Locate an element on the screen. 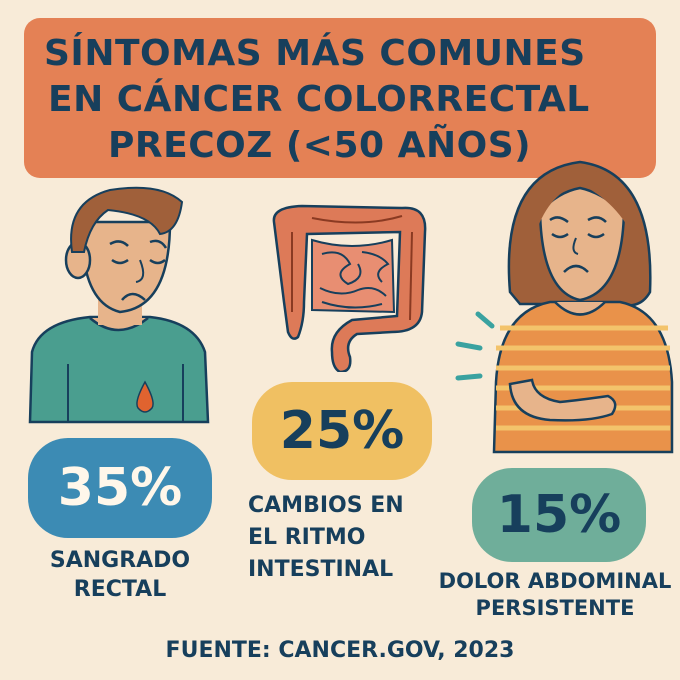  label-line: DOLOR ABDOMINAL is located at coordinates (555, 581).